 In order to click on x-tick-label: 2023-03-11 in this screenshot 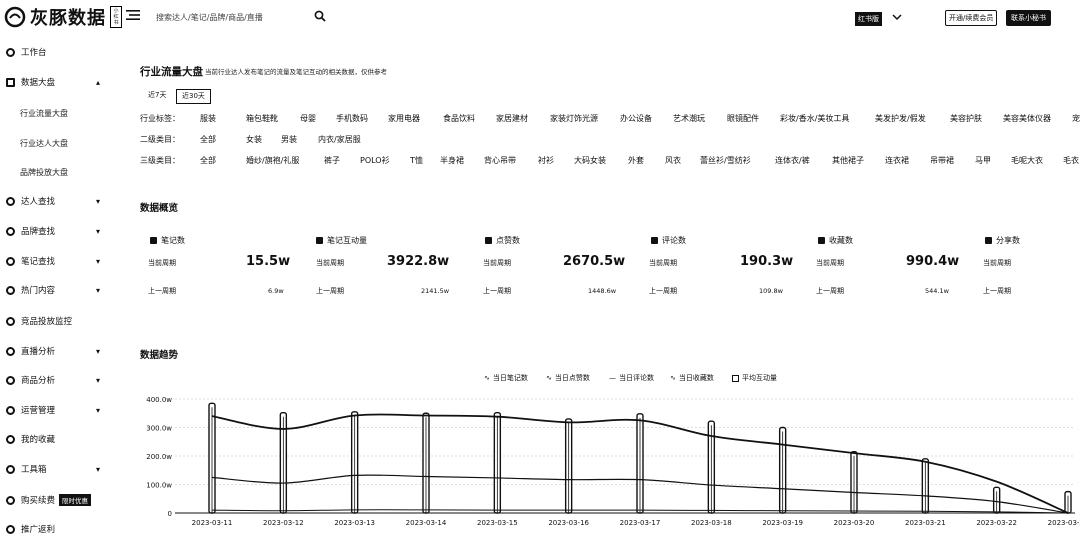, I will do `click(212, 523)`.